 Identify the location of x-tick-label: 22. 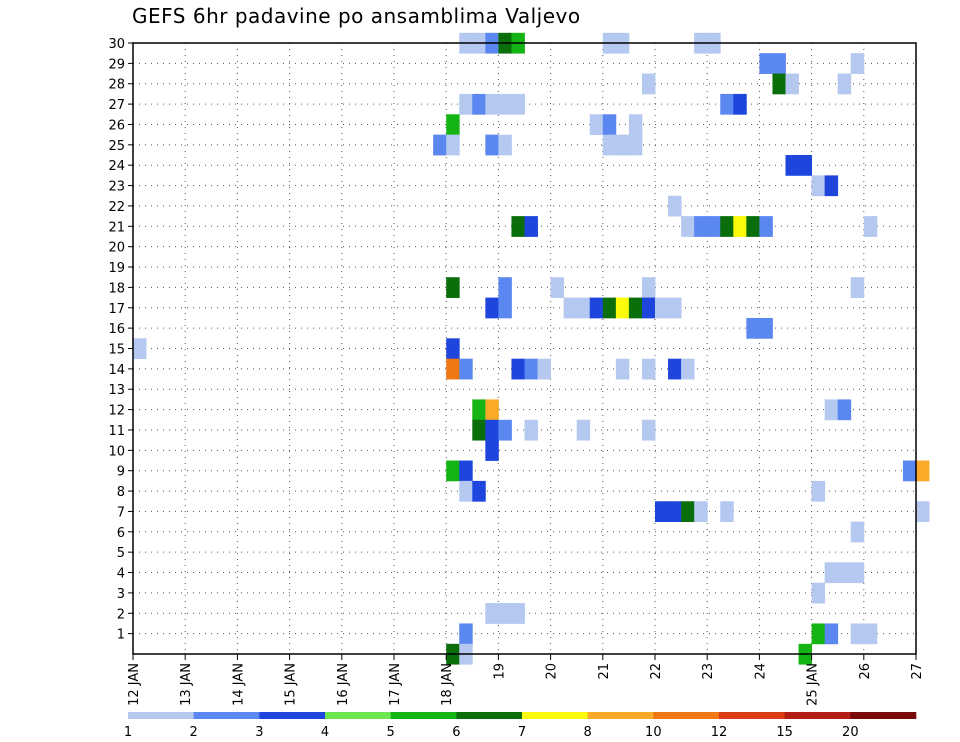
(656, 671).